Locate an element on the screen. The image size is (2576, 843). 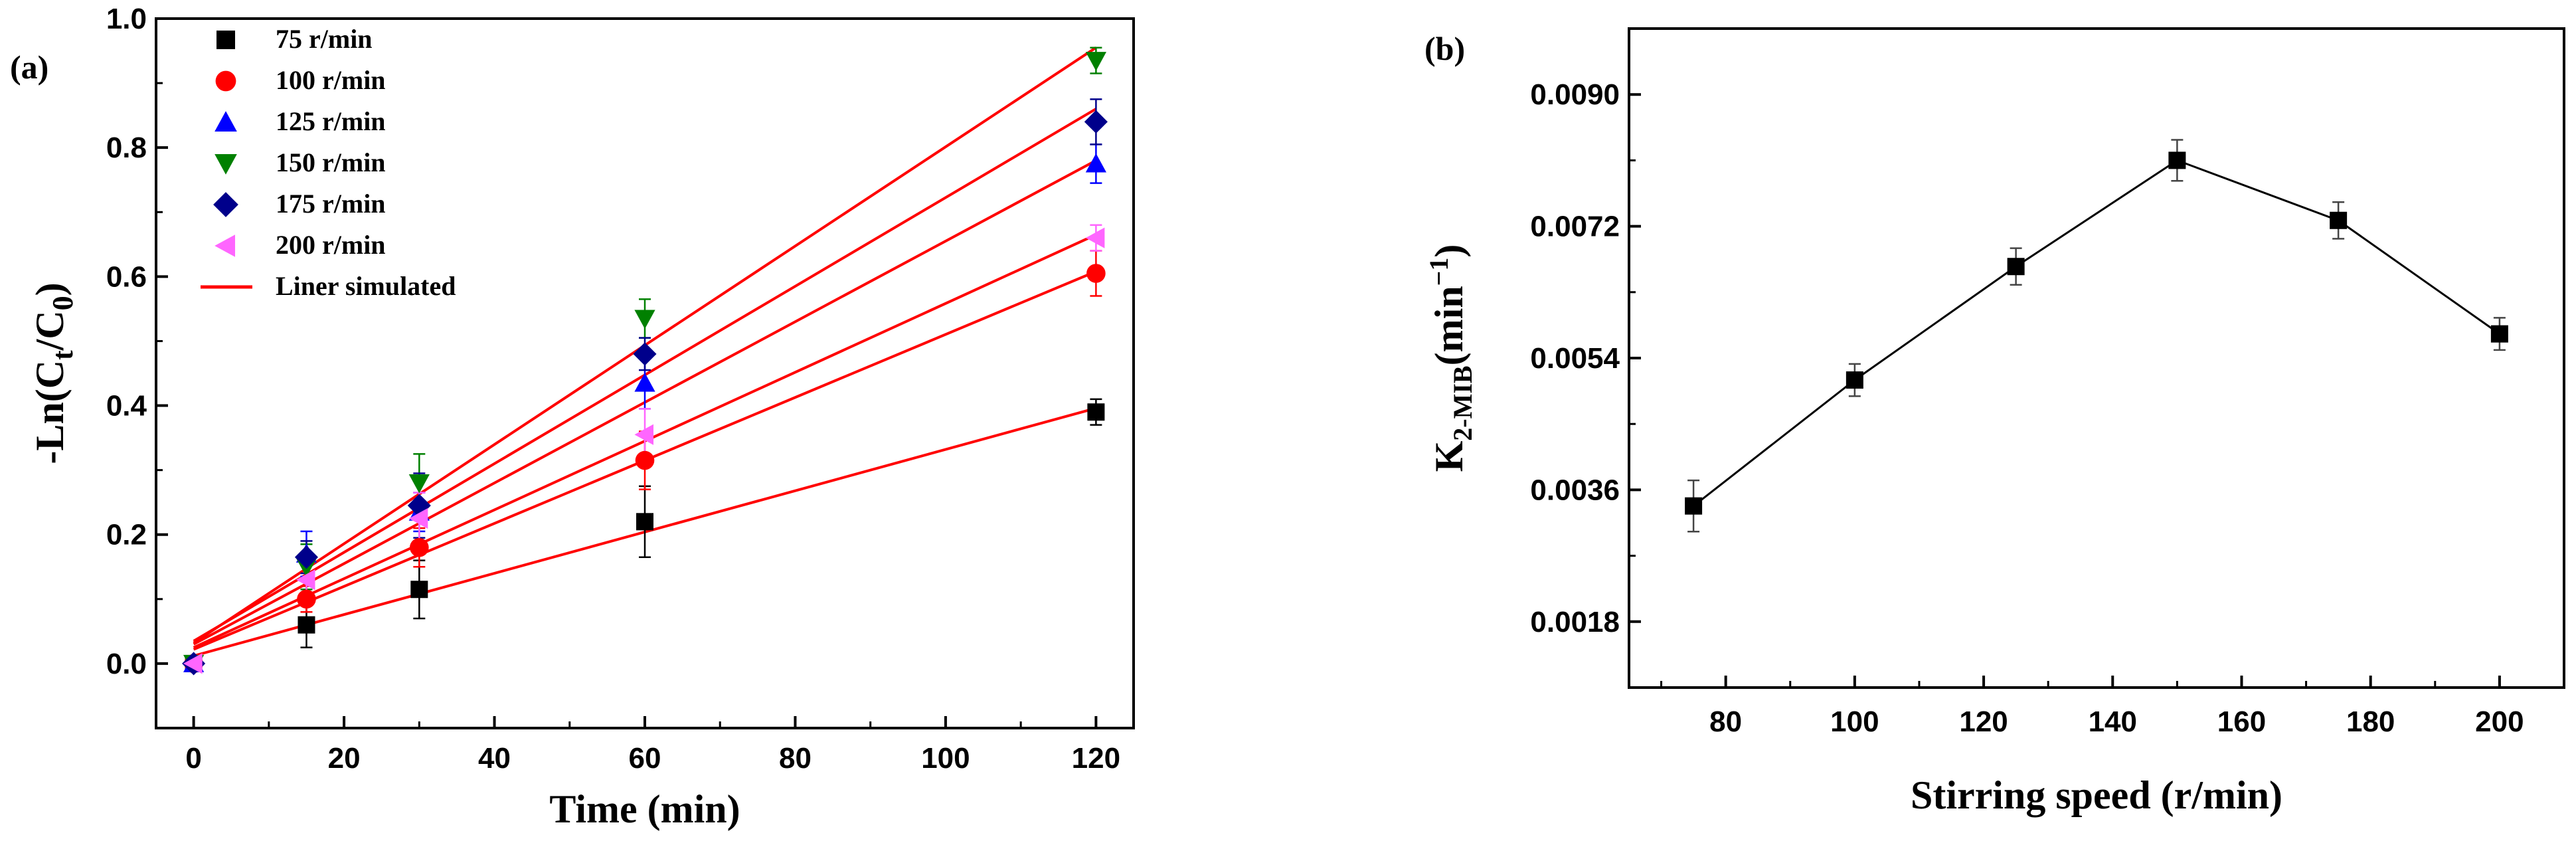
y-tick-label: 0.0072 is located at coordinates (1575, 227).